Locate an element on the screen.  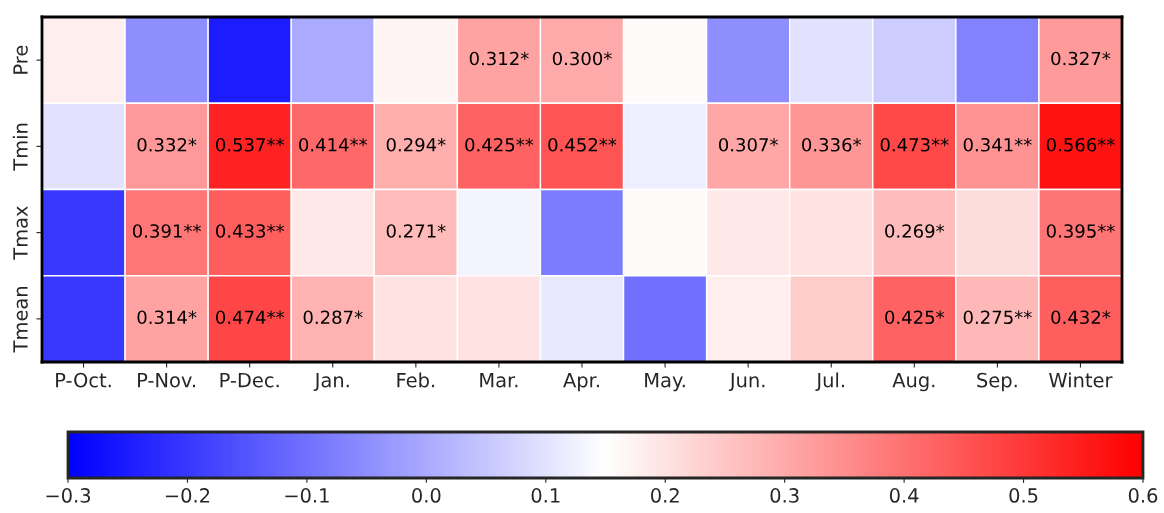
data-label: 0.341** is located at coordinates (997, 144).